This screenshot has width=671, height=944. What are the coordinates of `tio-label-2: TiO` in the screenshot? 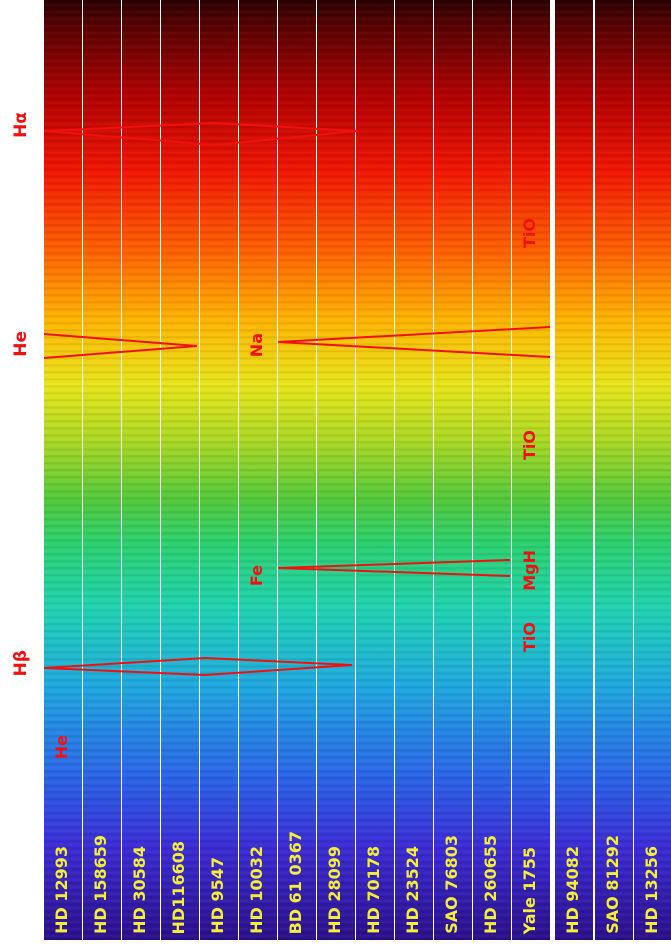 It's located at (529, 445).